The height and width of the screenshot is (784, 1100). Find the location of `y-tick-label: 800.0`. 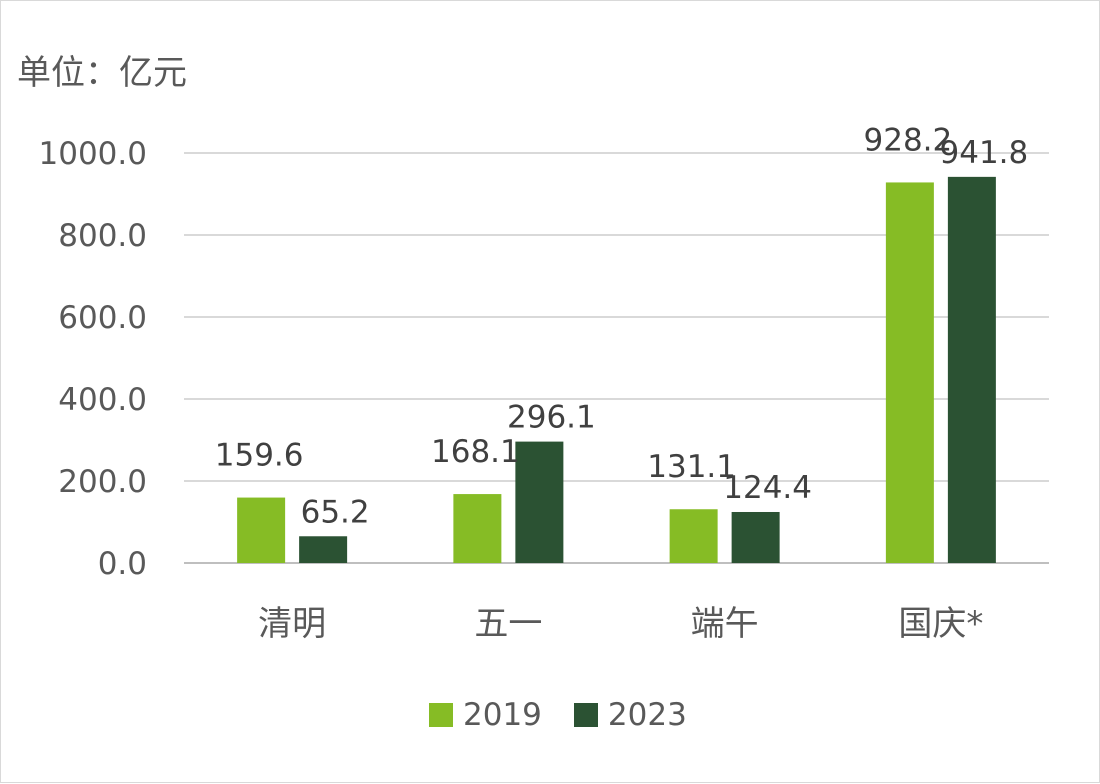

y-tick-label: 800.0 is located at coordinates (102, 236).